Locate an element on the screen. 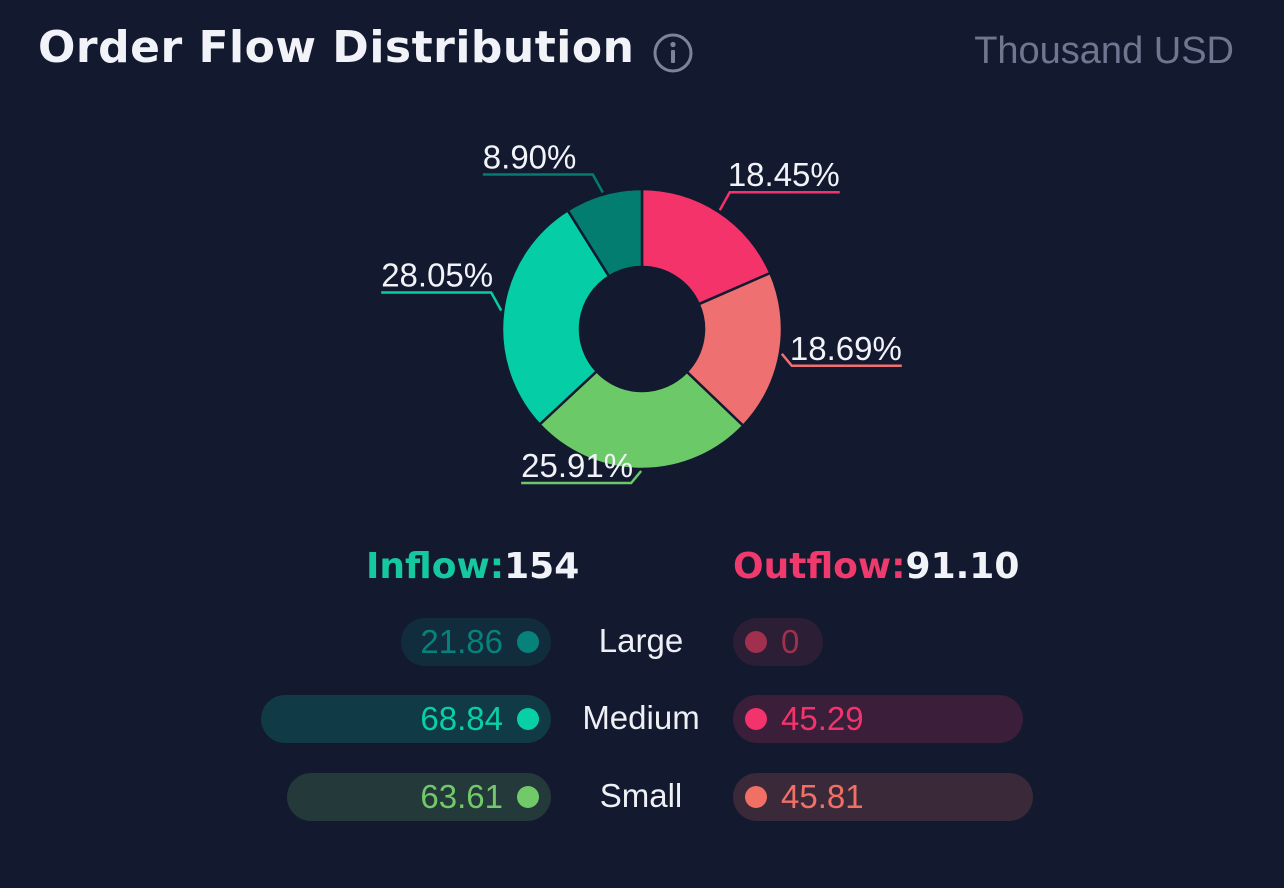 The image size is (1284, 888). inflow-pill-medium: 68.84 is located at coordinates (406, 719).